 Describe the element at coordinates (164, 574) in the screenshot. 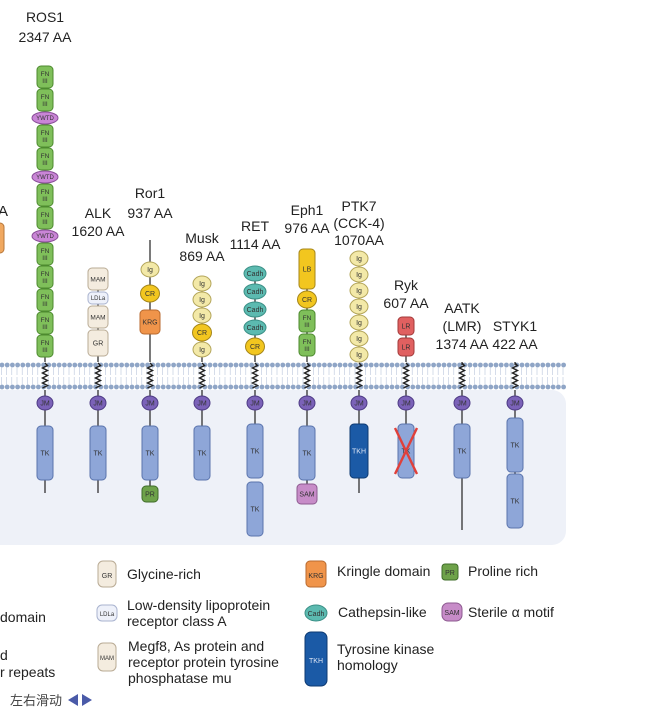

I see `legend-gr-label: Glycine-rich` at that location.